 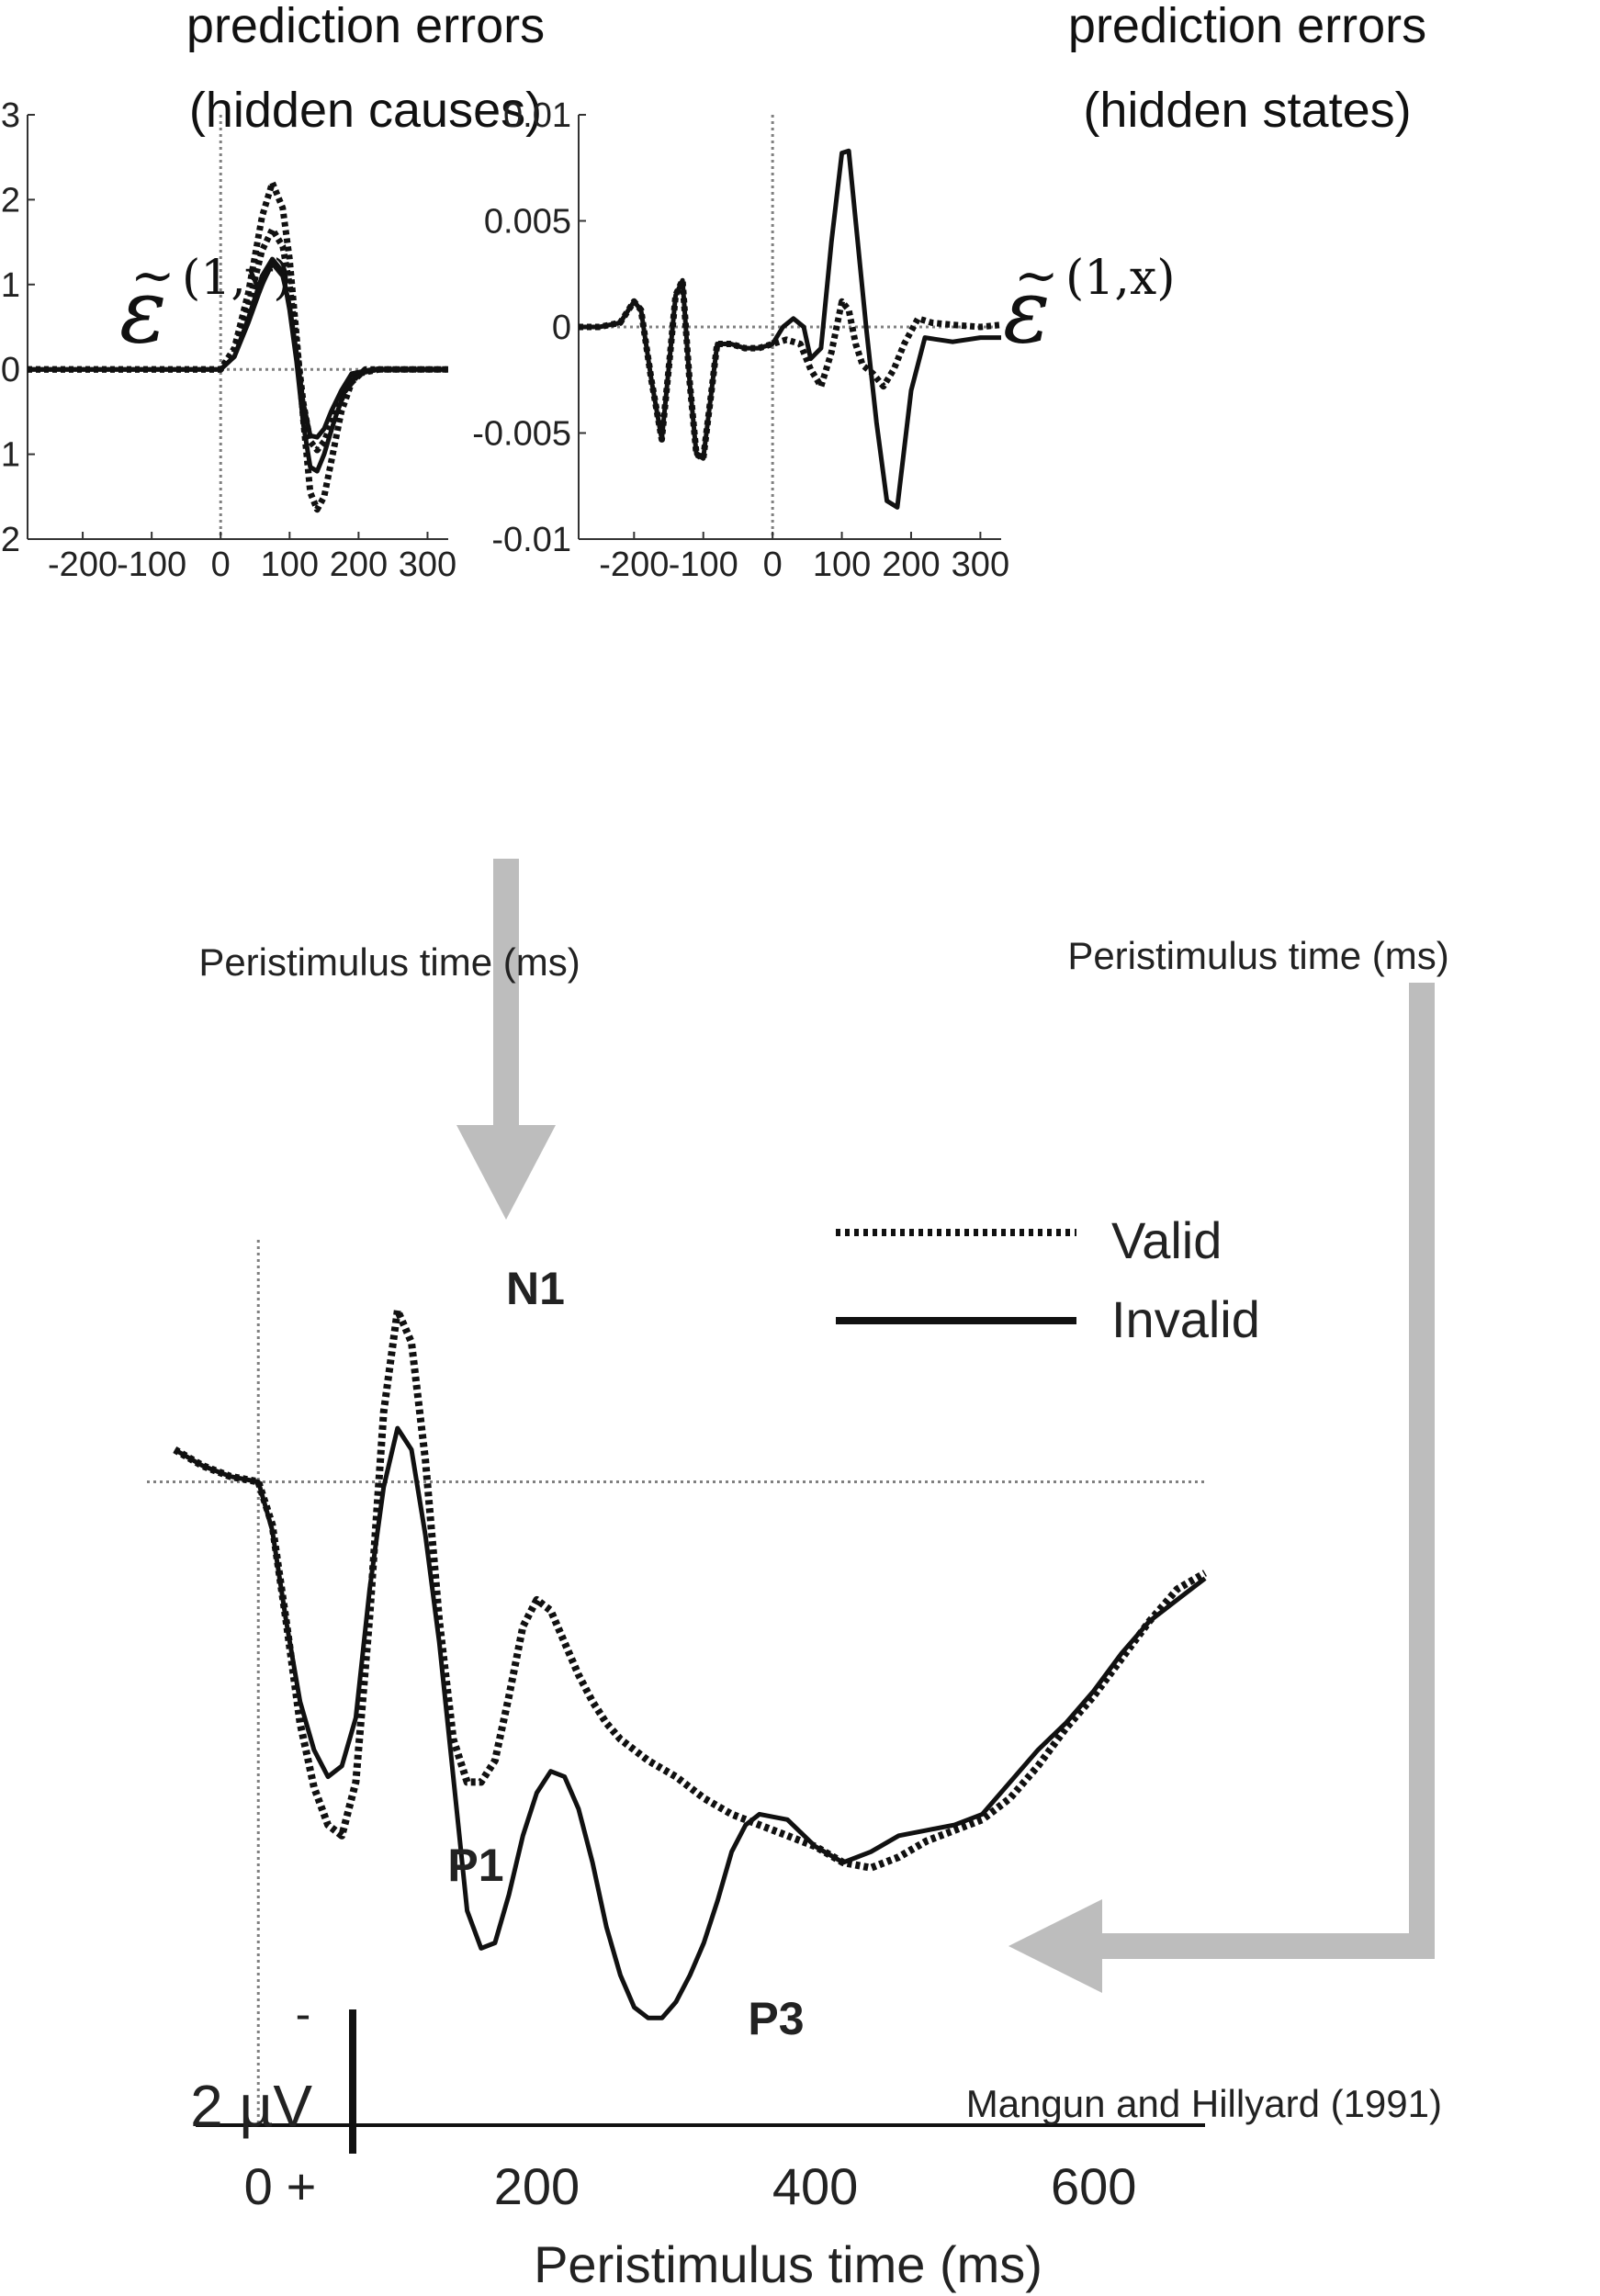 I want to click on scale-bar-negative-label: -, so click(x=303, y=2014).